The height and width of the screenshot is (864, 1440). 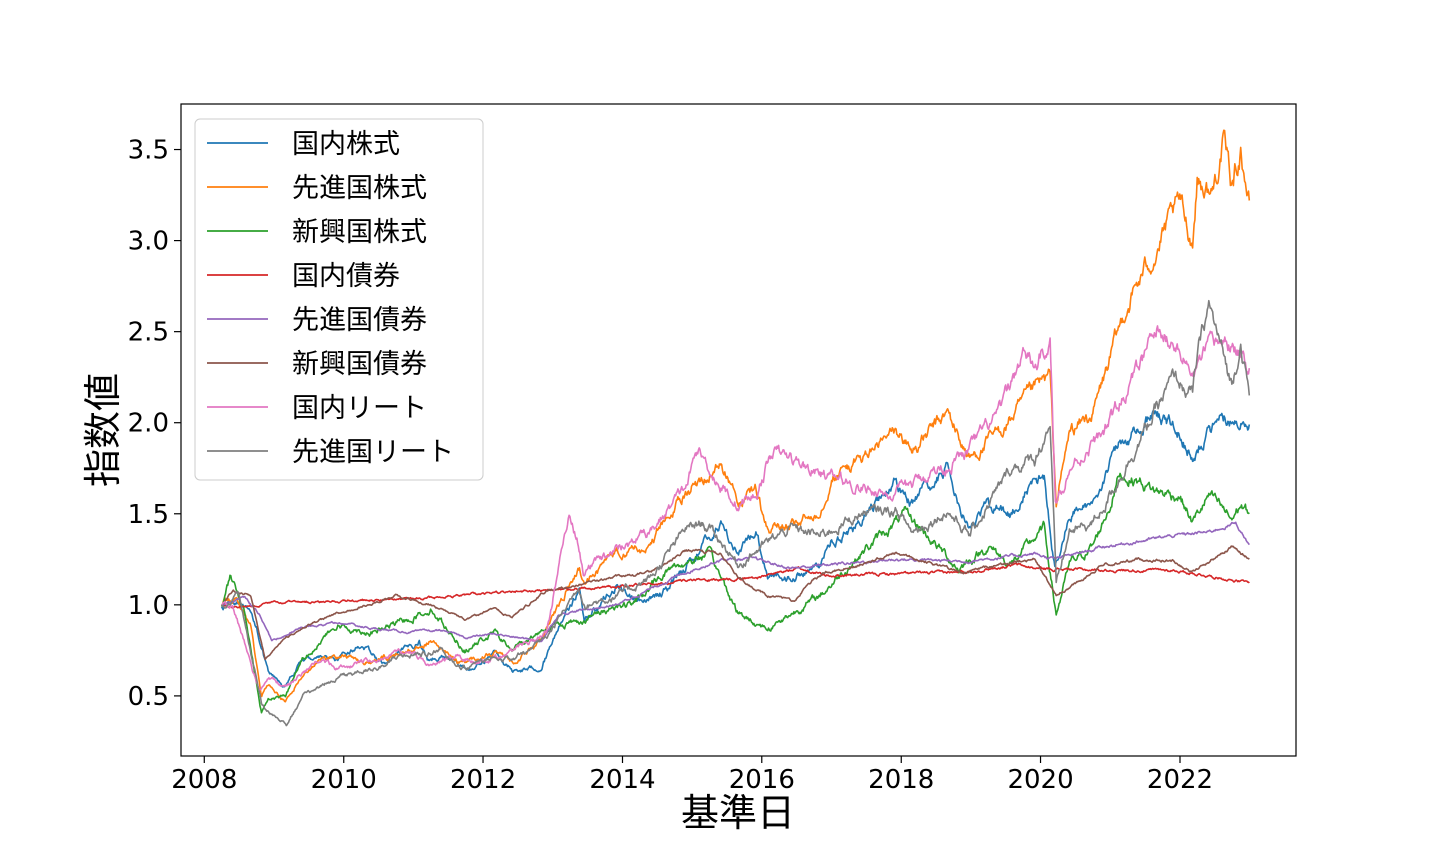 What do you see at coordinates (359, 320) in the screenshot?
I see `legend-label: 先進国債券` at bounding box center [359, 320].